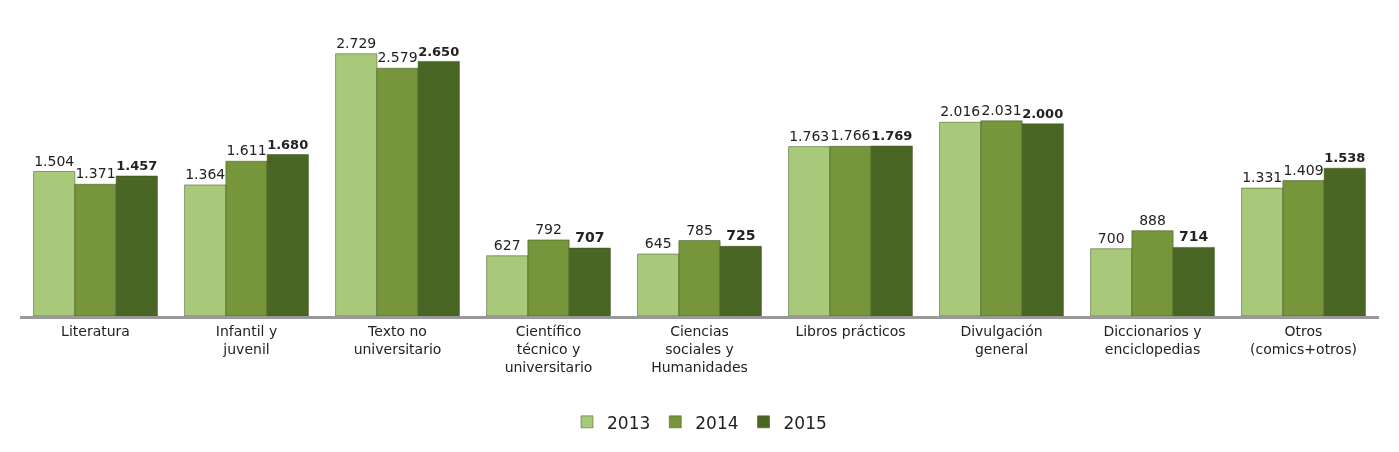 The image size is (1399, 452). What do you see at coordinates (658, 243) in the screenshot?
I see `data-label: 645` at bounding box center [658, 243].